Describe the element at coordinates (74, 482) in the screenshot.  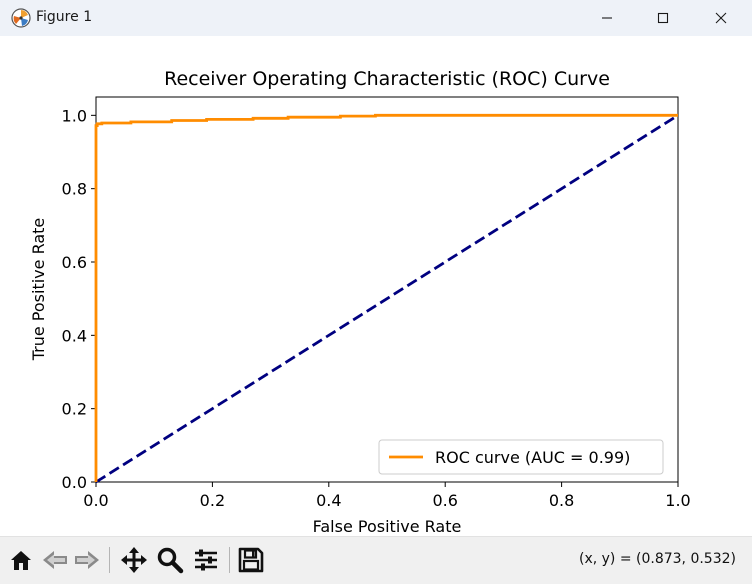
I see `y-tick-label: 0.0` at that location.